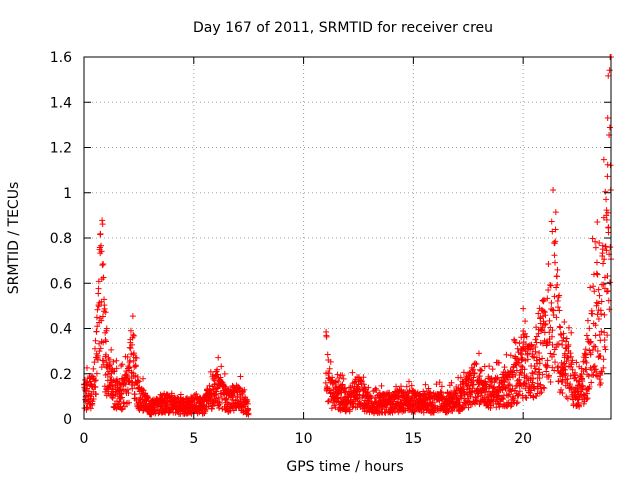  What do you see at coordinates (61, 58) in the screenshot?
I see `y-tick-label: 1.6` at bounding box center [61, 58].